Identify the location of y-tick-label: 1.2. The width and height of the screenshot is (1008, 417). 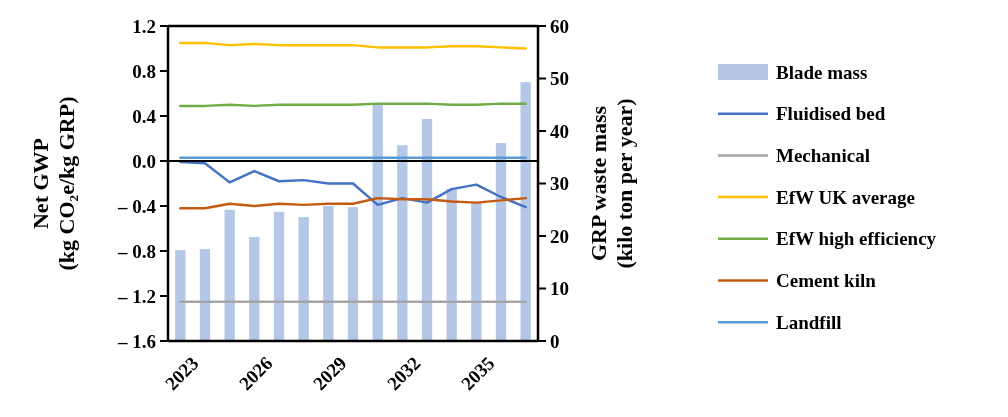
(144, 26).